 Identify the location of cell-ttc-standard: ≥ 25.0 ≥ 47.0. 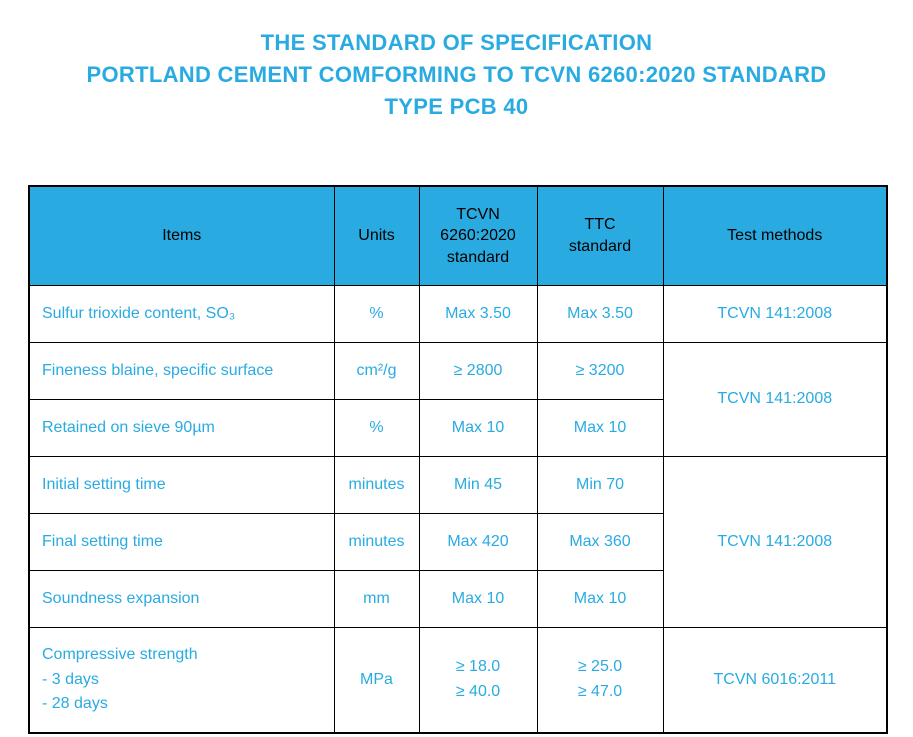
(600, 680).